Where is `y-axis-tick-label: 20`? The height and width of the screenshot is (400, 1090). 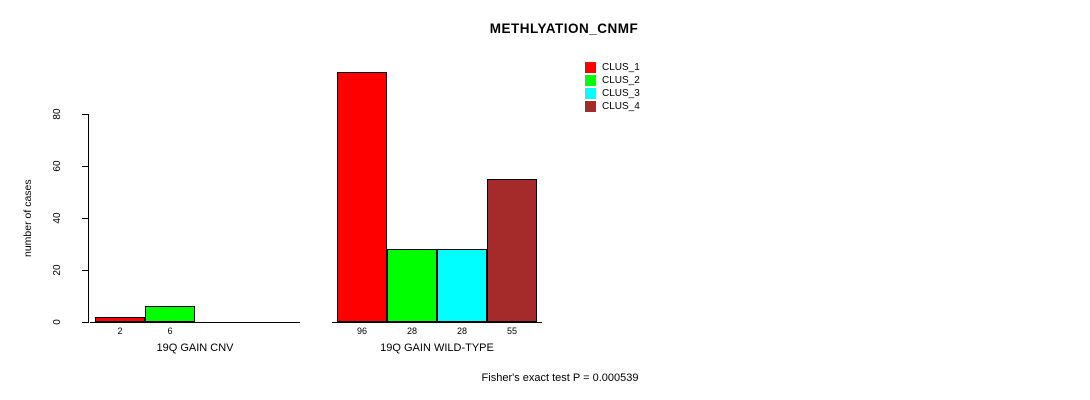
y-axis-tick-label: 20 is located at coordinates (57, 270).